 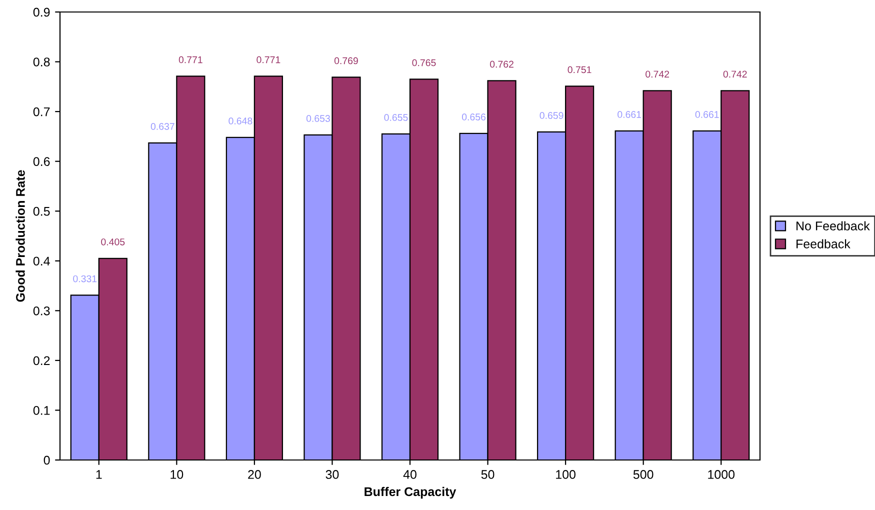 What do you see at coordinates (823, 243) in the screenshot?
I see `legend-label: Feedback` at bounding box center [823, 243].